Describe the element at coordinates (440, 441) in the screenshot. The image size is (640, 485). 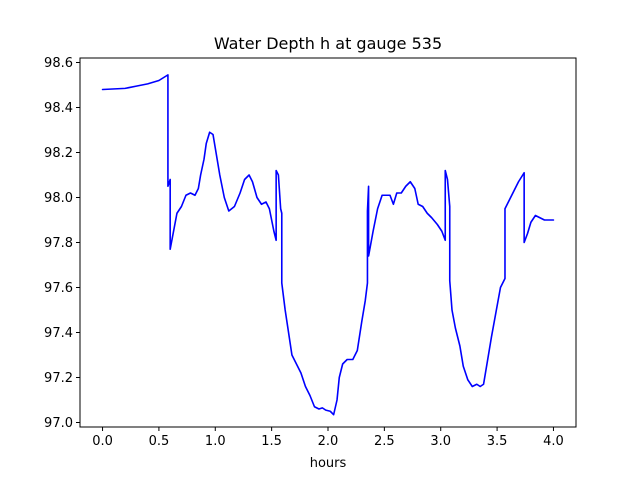
I see `x-tick-label: 3.0` at that location.